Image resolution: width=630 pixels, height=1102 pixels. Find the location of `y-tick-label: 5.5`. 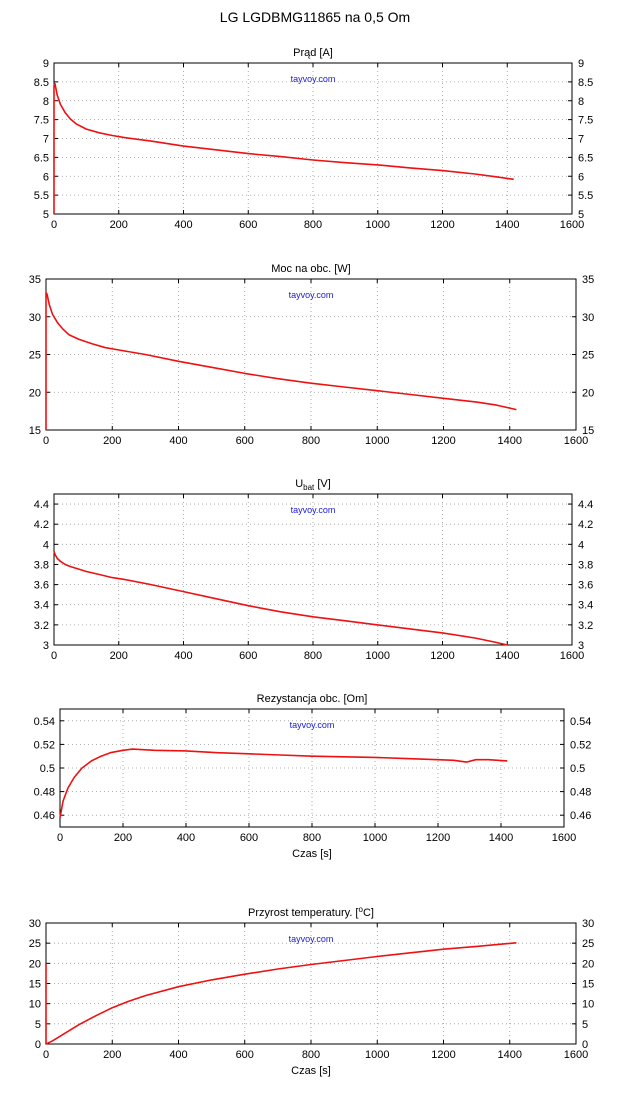

y-tick-label: 5.5 is located at coordinates (41, 196).